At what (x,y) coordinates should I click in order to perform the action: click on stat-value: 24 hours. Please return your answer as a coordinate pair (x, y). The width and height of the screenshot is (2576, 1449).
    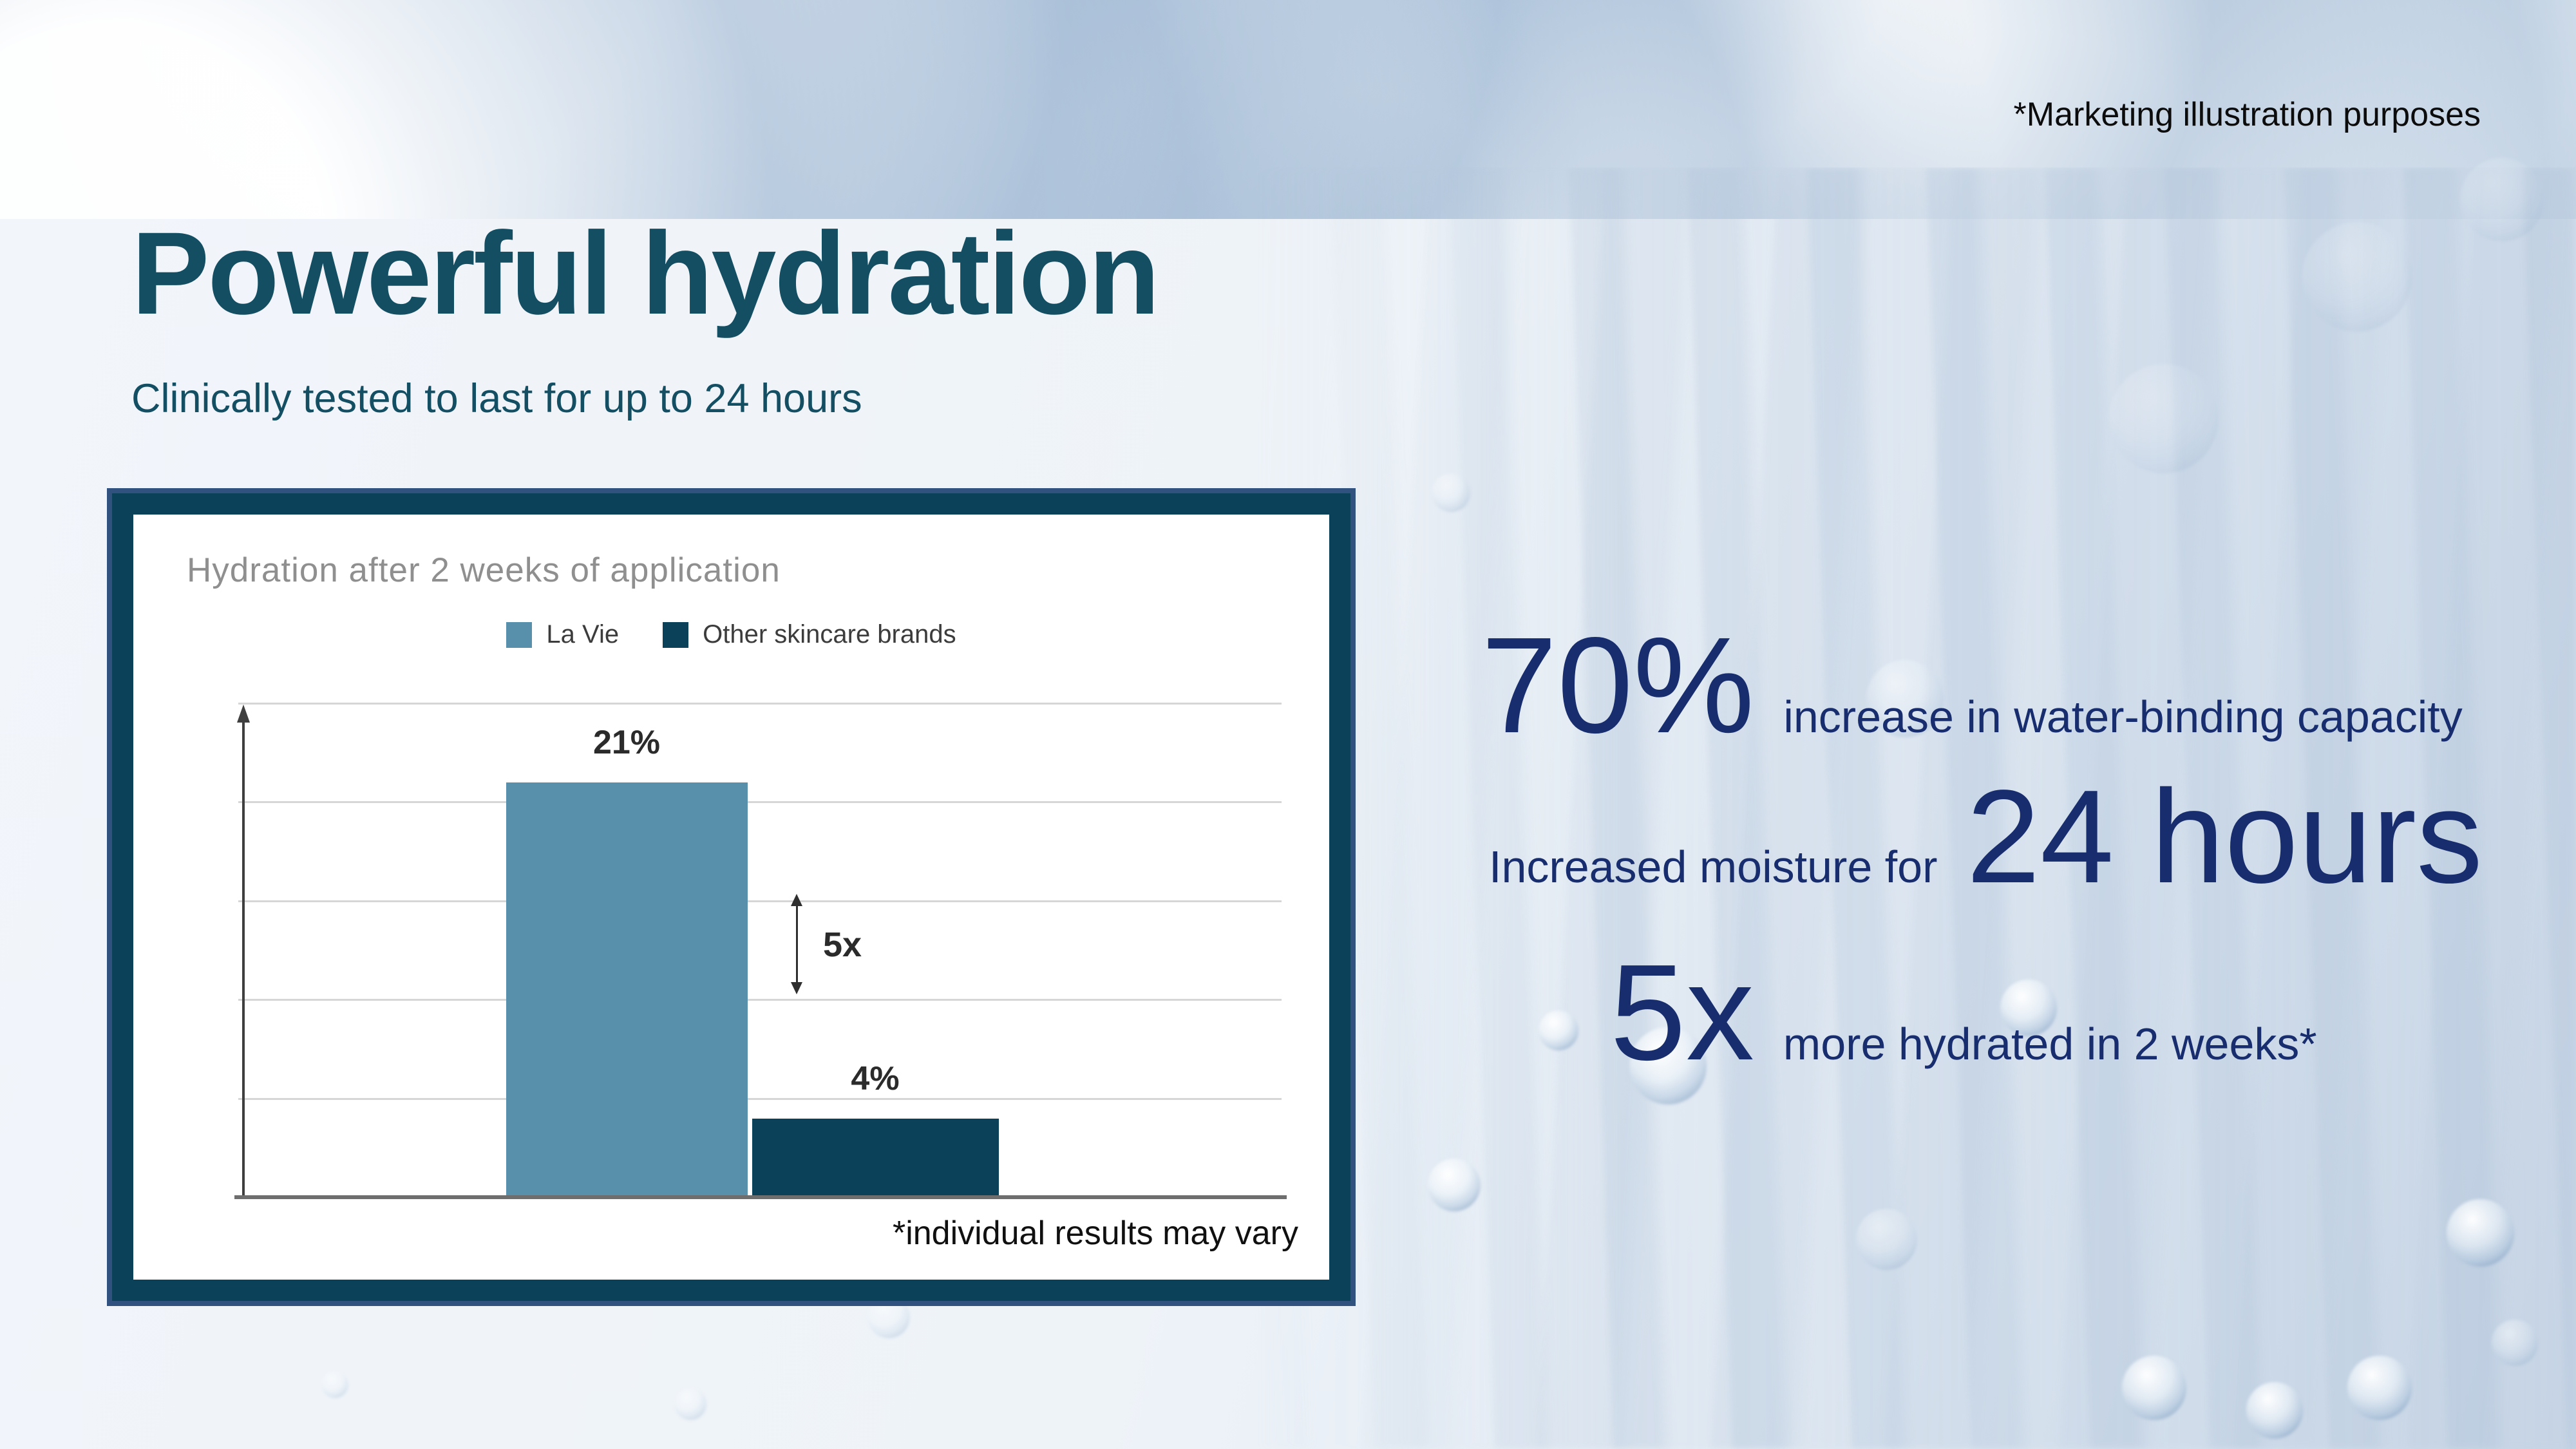
    Looking at the image, I should click on (2225, 837).